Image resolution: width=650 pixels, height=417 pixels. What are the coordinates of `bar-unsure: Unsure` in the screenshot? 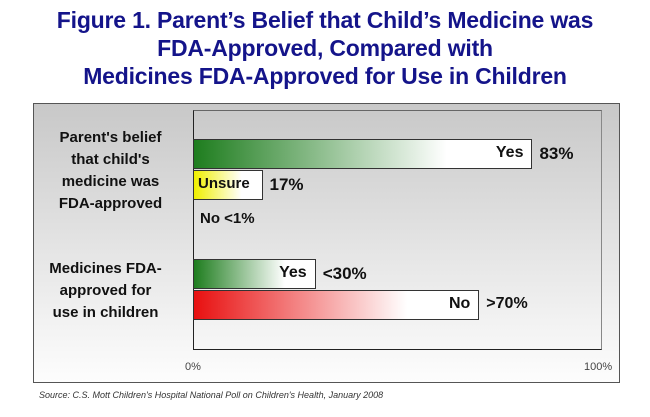 It's located at (228, 185).